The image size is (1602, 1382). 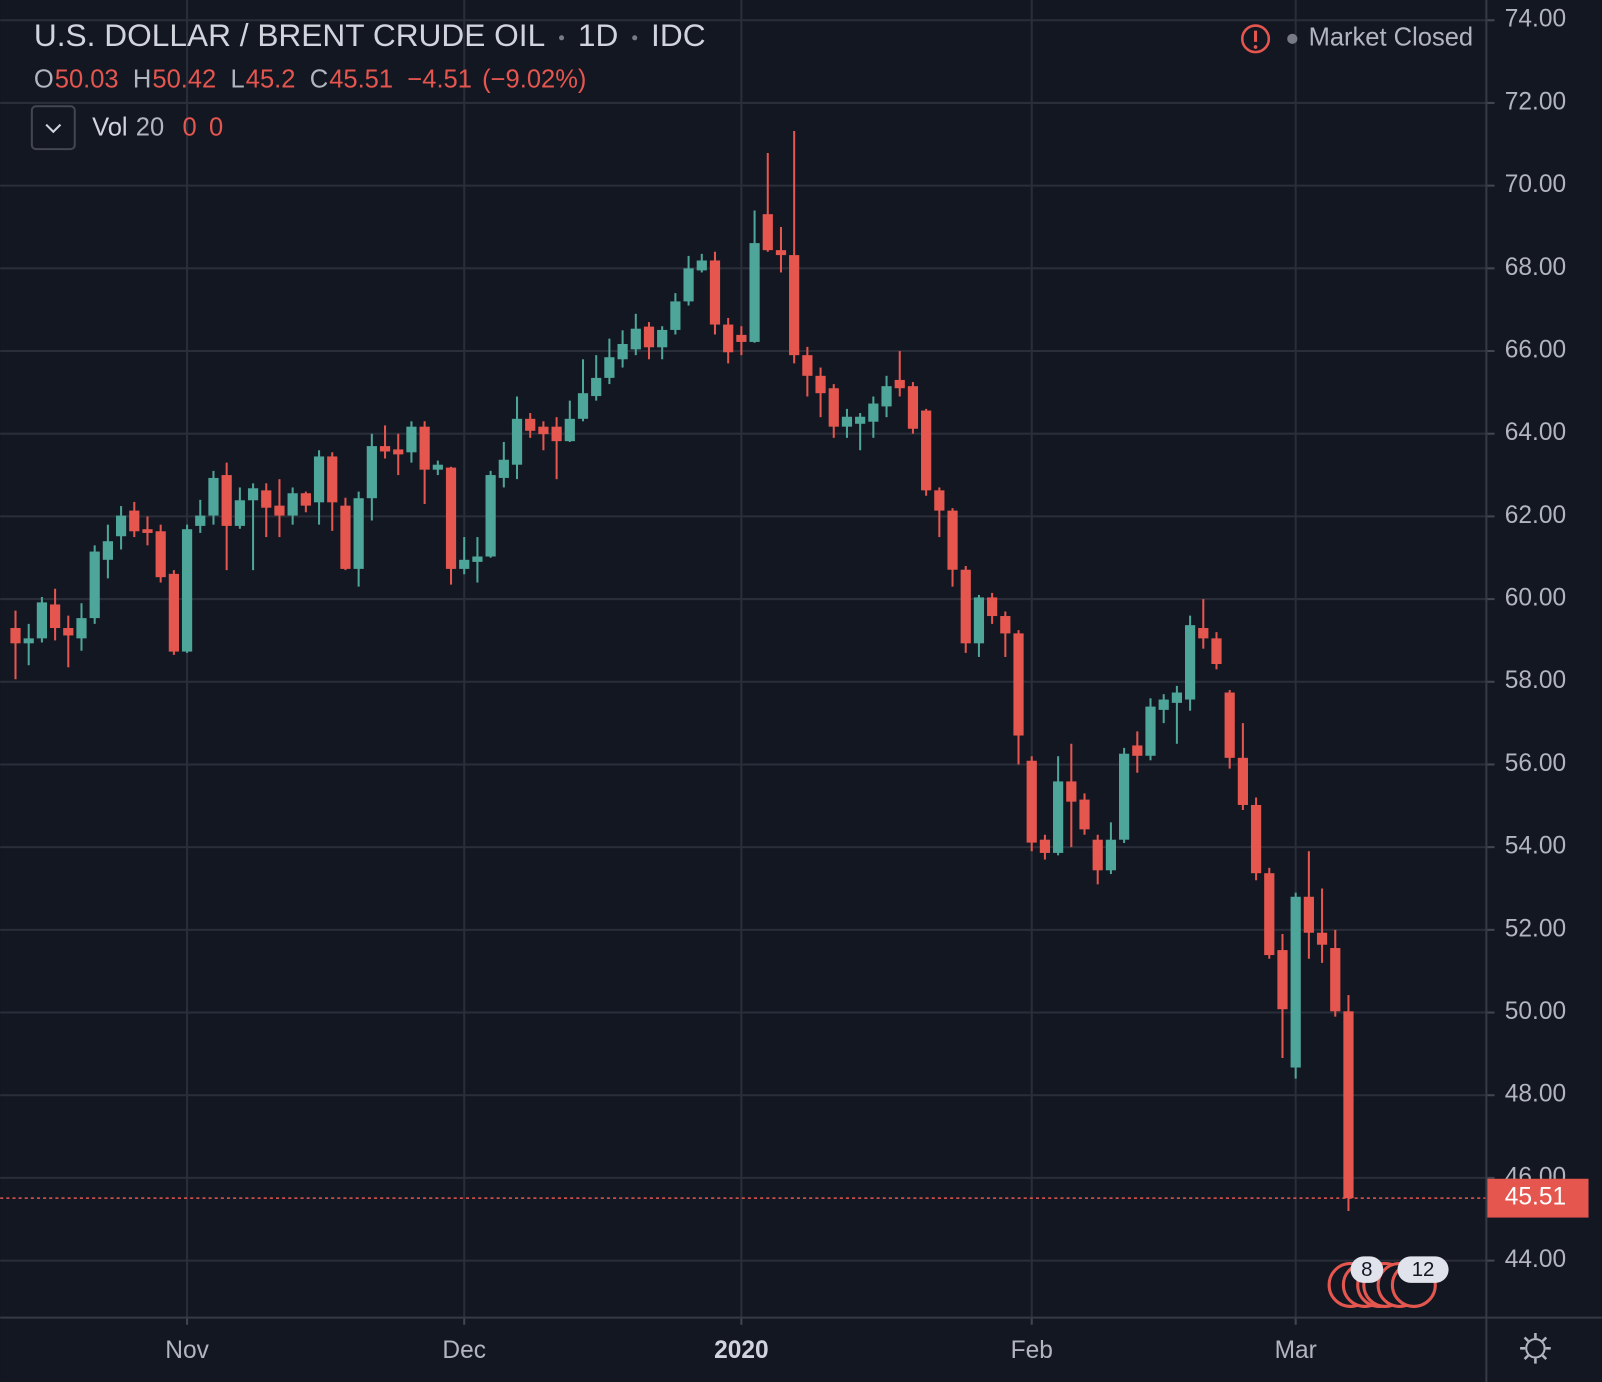 What do you see at coordinates (598, 35) in the screenshot?
I see `interval: 1D` at bounding box center [598, 35].